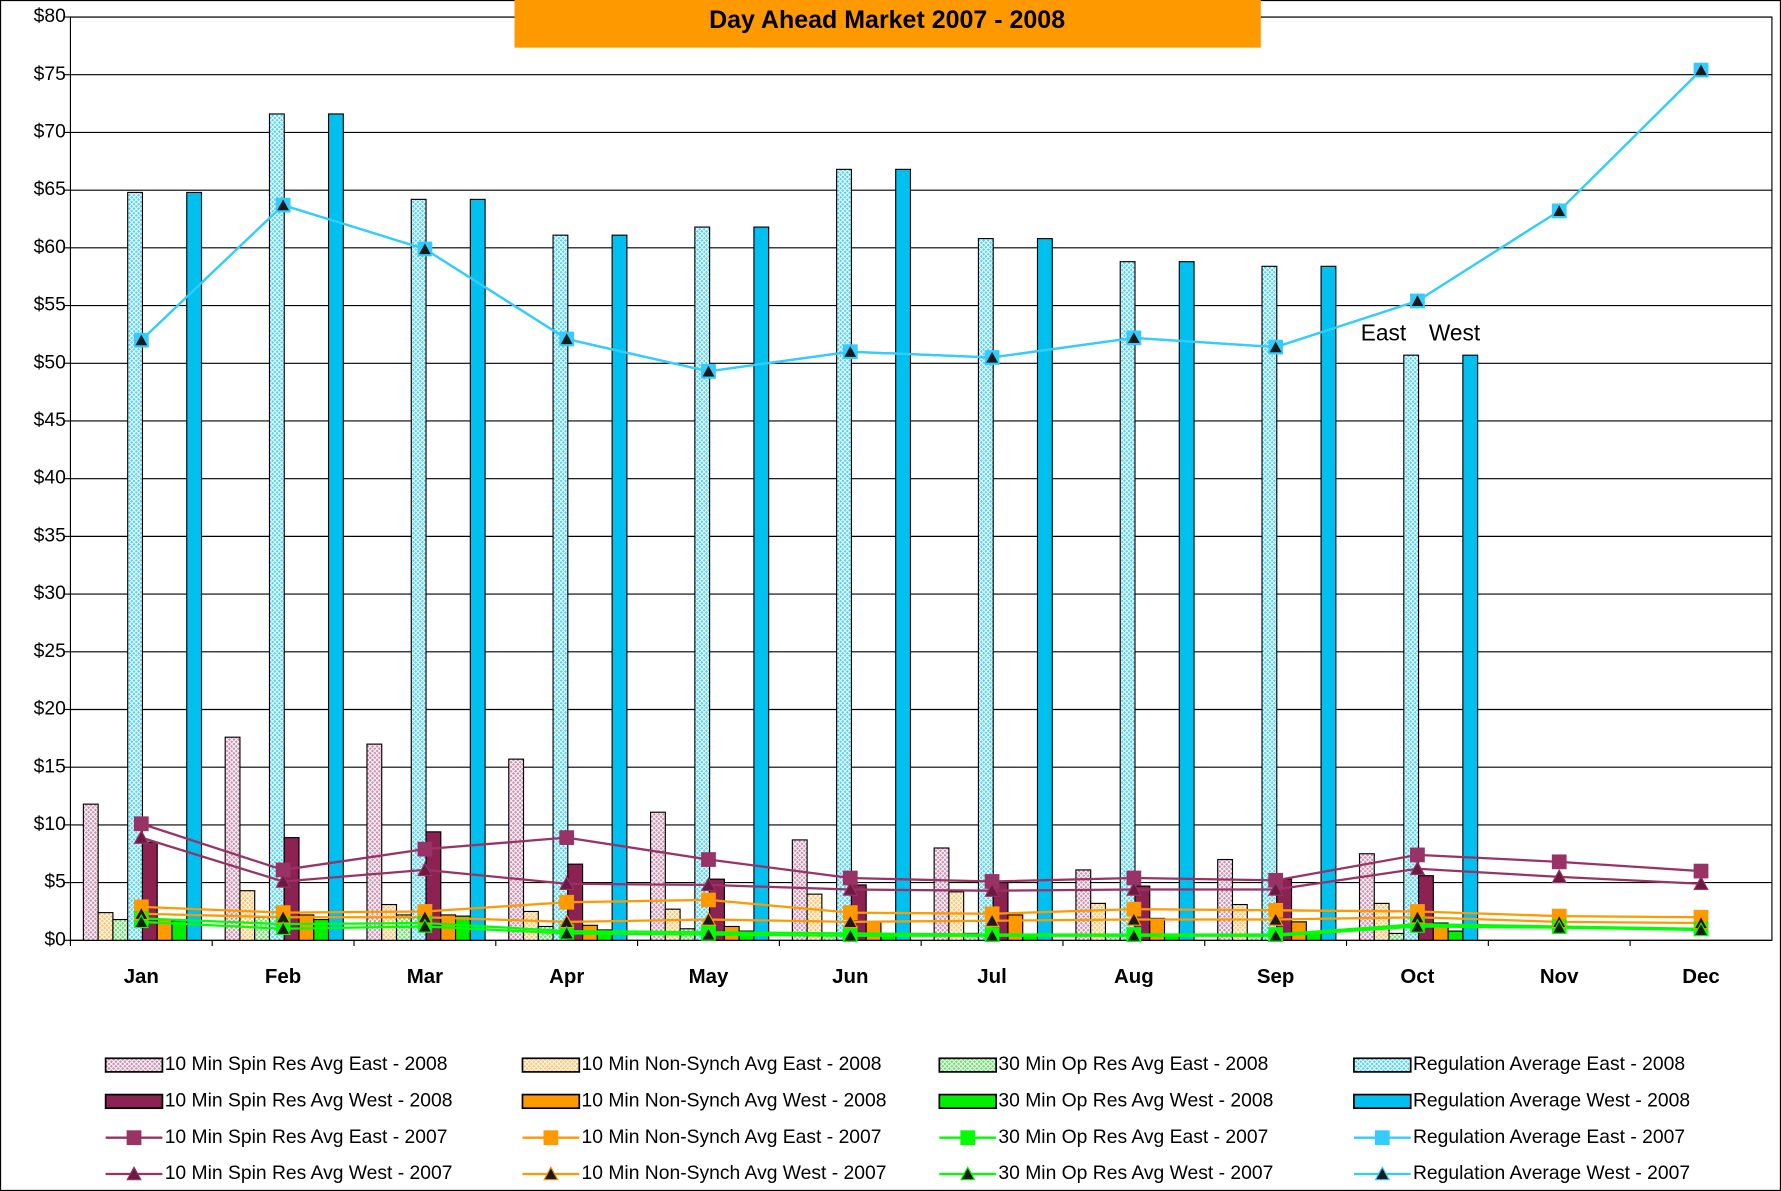 This screenshot has width=1781, height=1191. What do you see at coordinates (50, 74) in the screenshot?
I see `y-tick-label: $75` at bounding box center [50, 74].